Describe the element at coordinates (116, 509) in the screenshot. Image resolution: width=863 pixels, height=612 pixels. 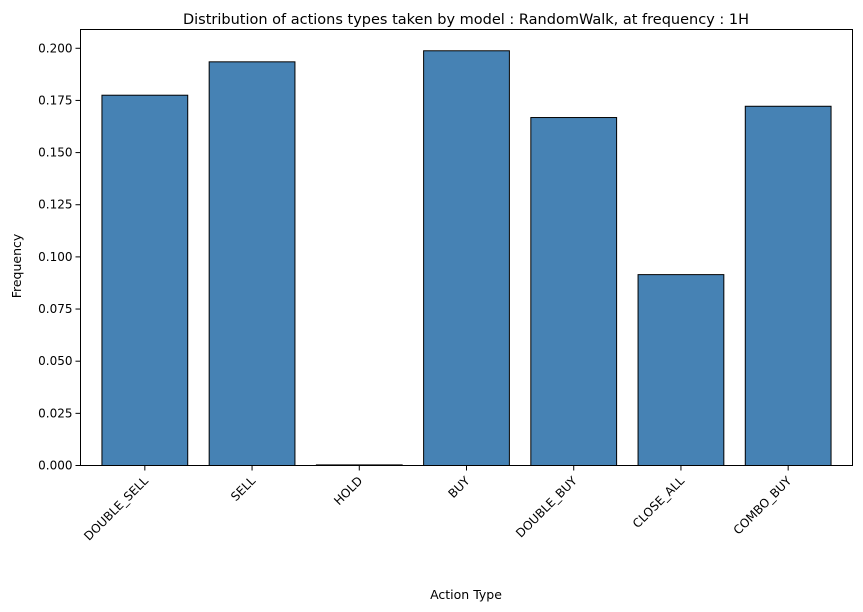
I see `x-tick-label: DOUBLE_SELL` at that location.